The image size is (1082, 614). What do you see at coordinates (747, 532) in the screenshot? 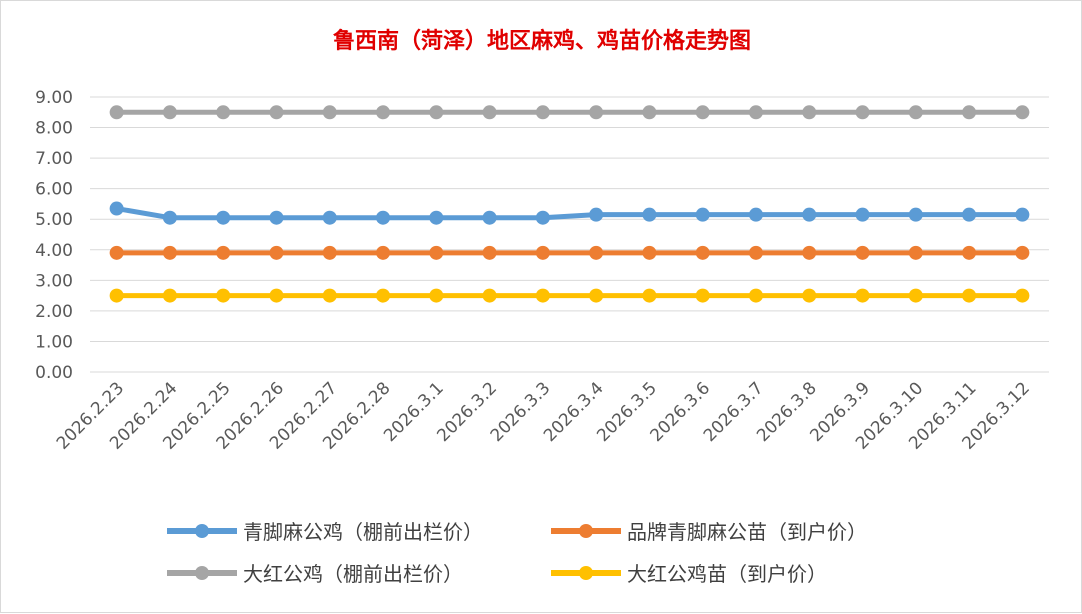
I see `legend-label: 品牌青脚麻公苗（到户价）` at bounding box center [747, 532].